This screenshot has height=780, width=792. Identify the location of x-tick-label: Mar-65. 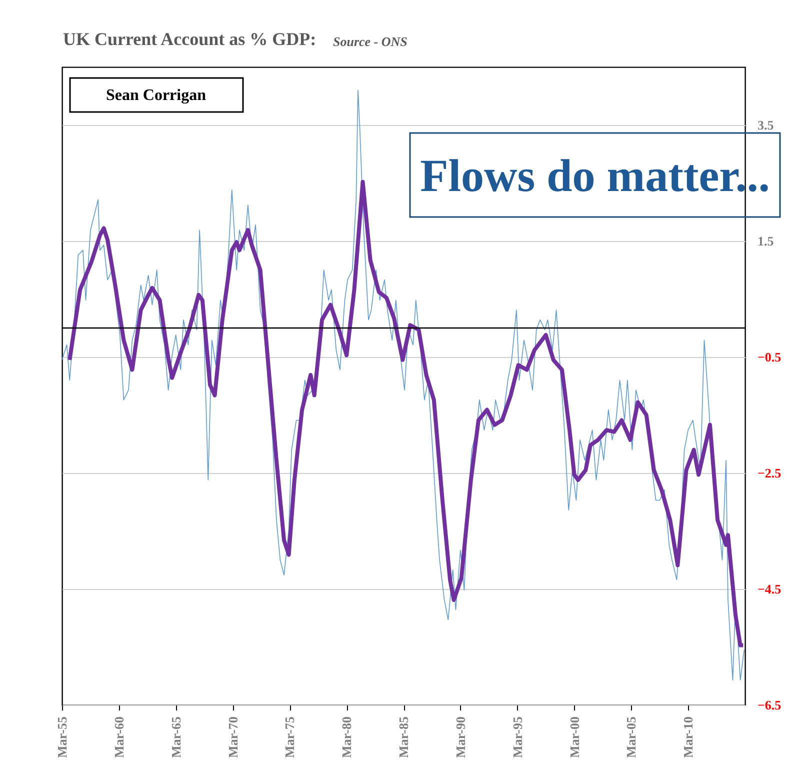
(176, 737).